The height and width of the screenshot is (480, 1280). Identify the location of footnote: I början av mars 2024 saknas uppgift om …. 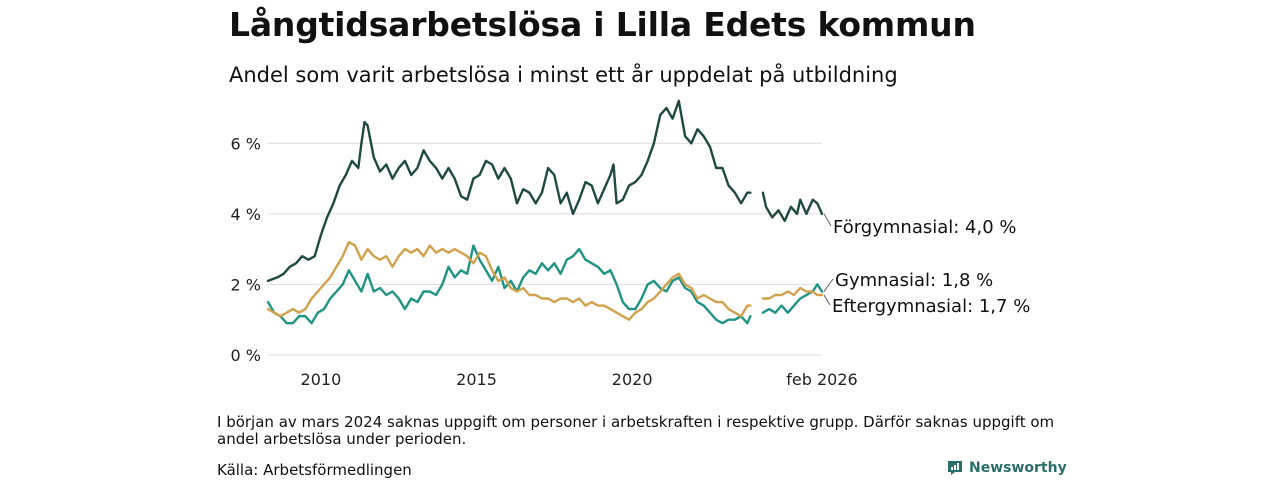
(636, 430).